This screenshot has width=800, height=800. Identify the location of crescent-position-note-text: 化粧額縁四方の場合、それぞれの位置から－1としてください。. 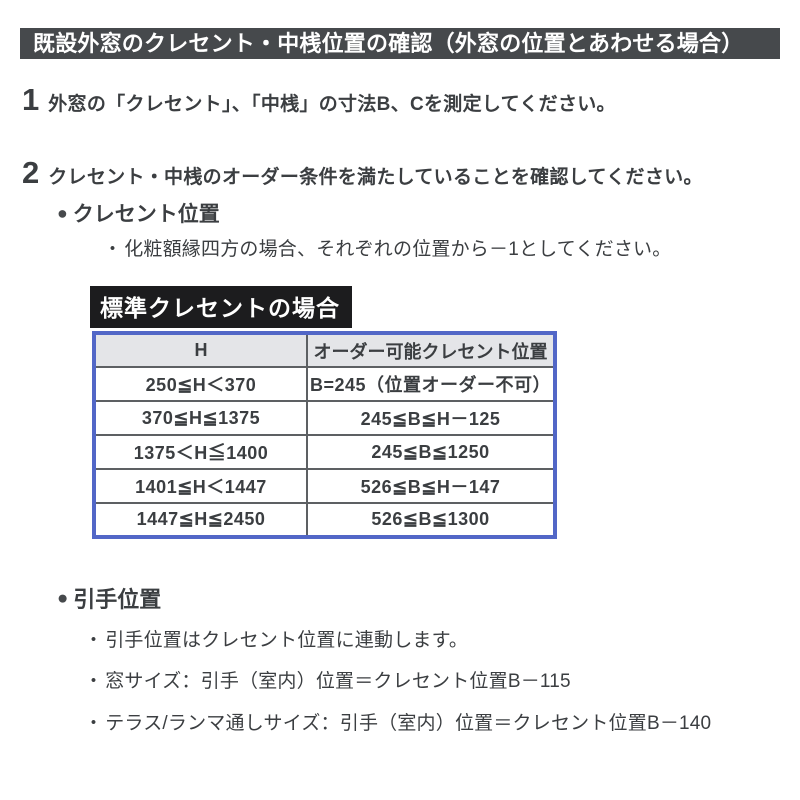
(398, 249).